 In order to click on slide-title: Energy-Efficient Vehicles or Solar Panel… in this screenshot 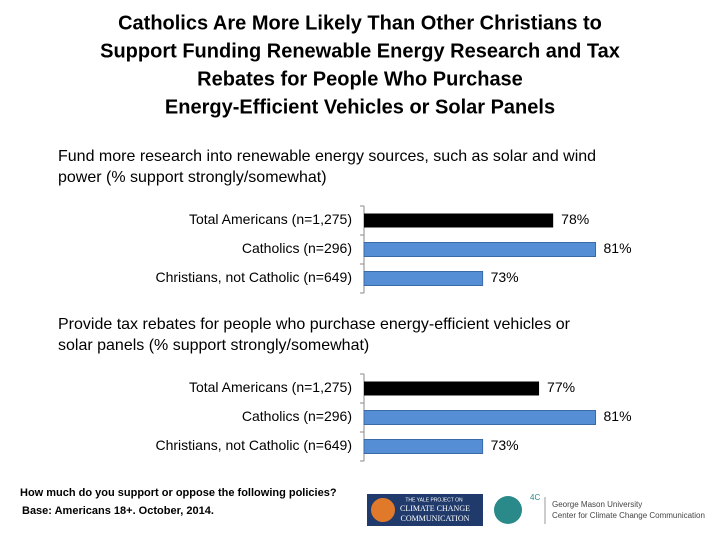, I will do `click(360, 107)`.